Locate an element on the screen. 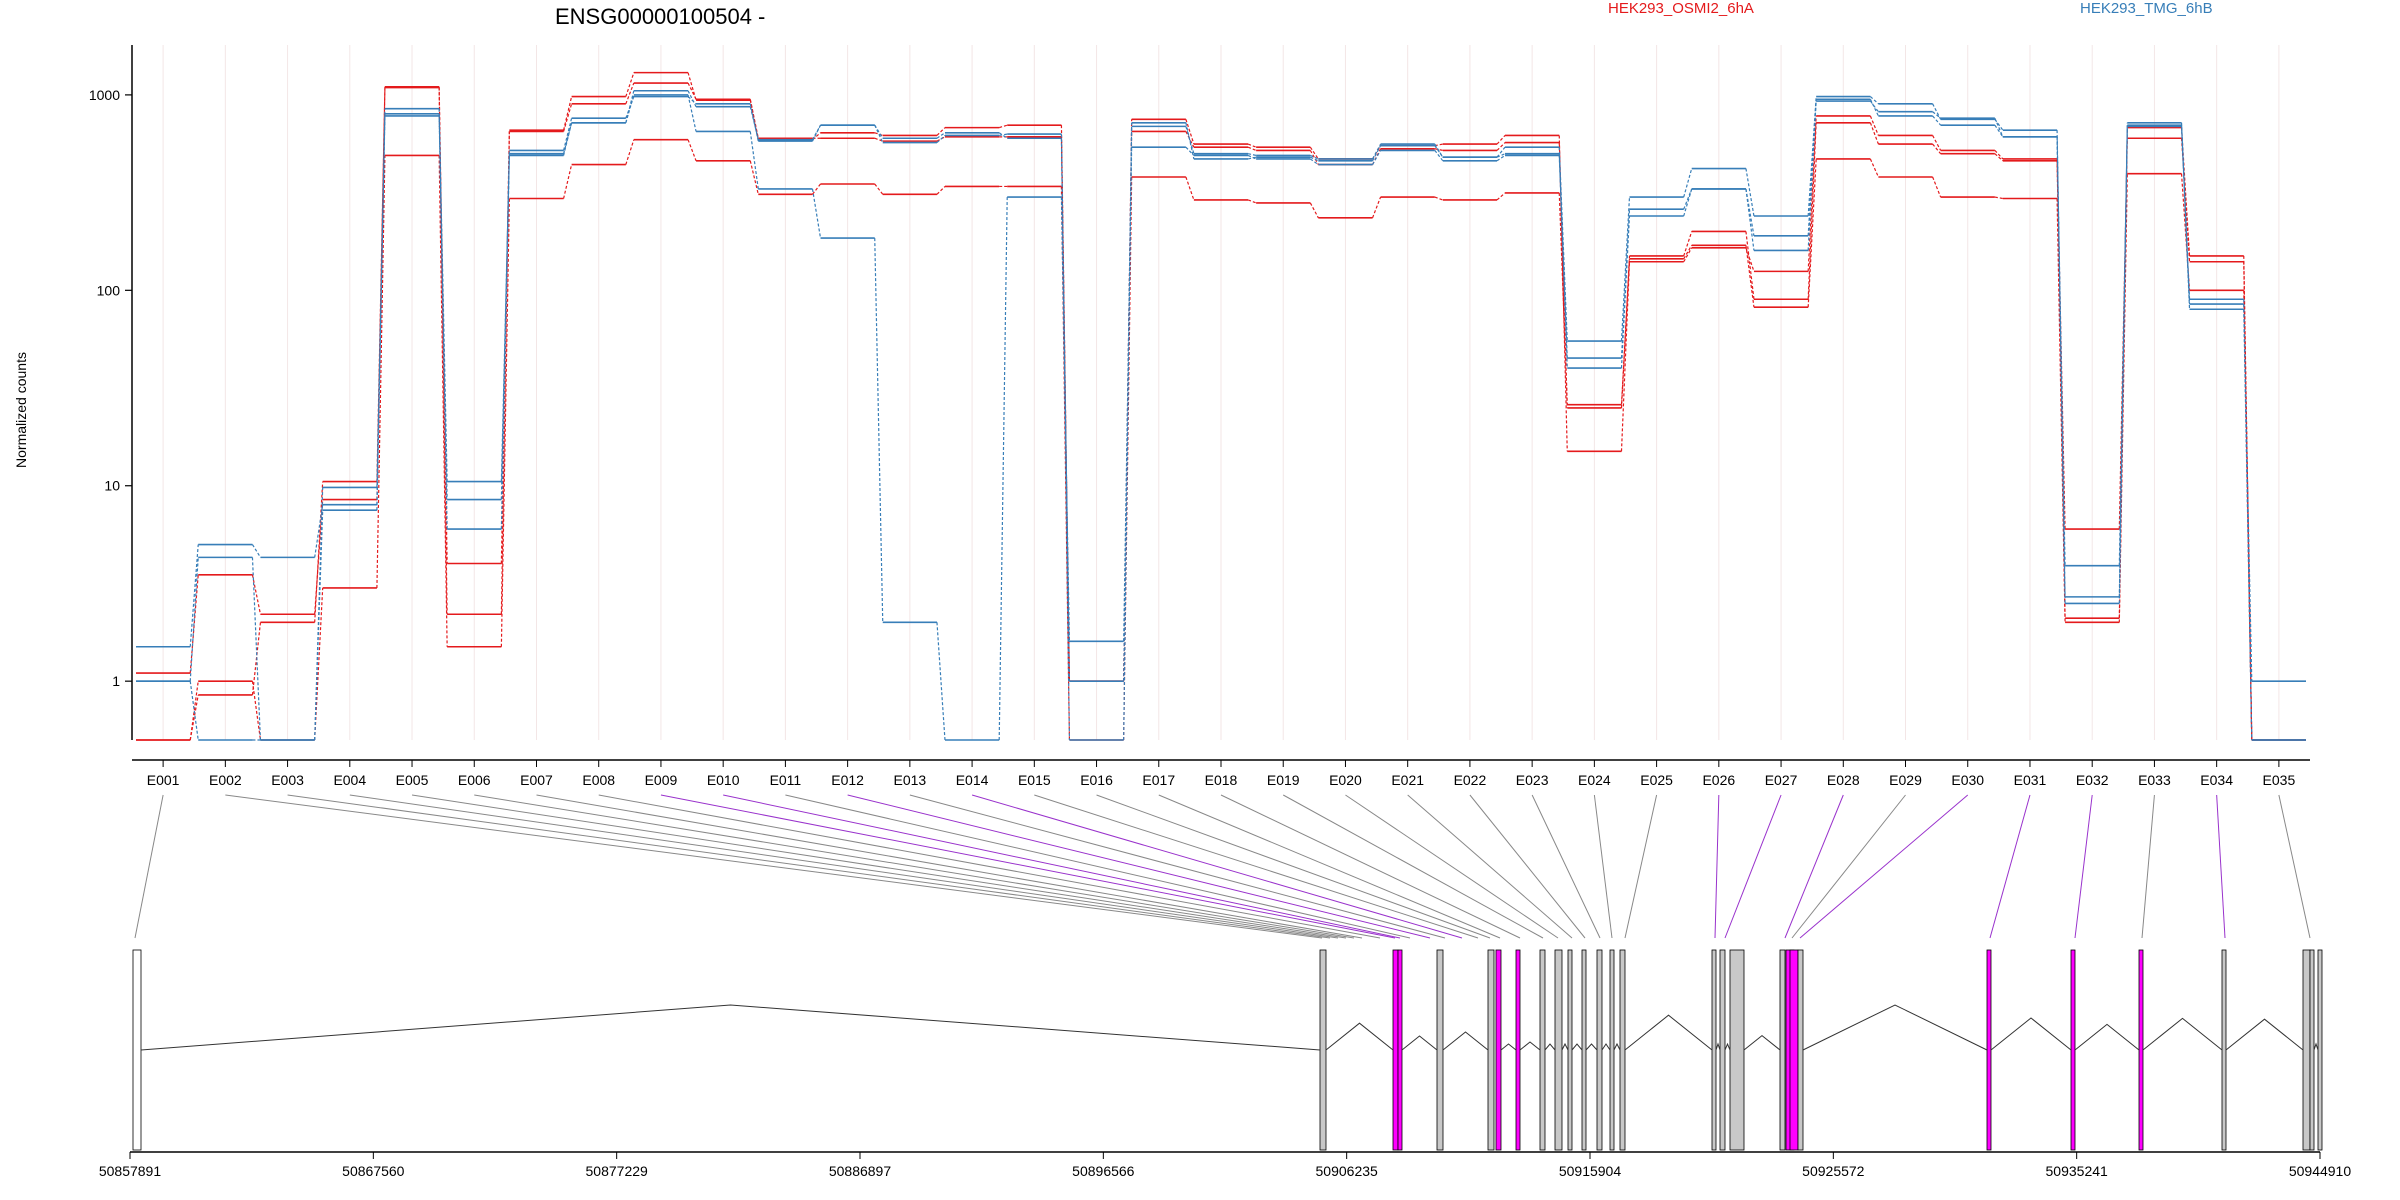  x-tick-label: E035 is located at coordinates (2279, 780).